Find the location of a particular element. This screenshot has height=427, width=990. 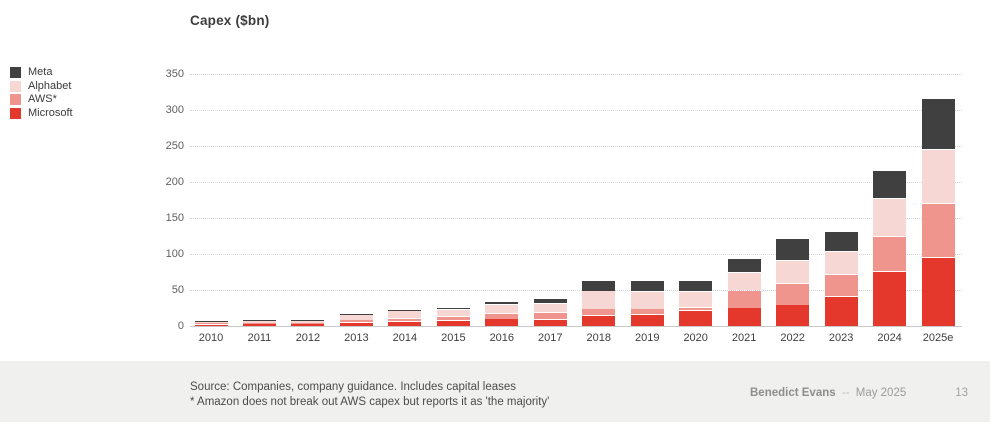

bar-2024 is located at coordinates (890, 200).